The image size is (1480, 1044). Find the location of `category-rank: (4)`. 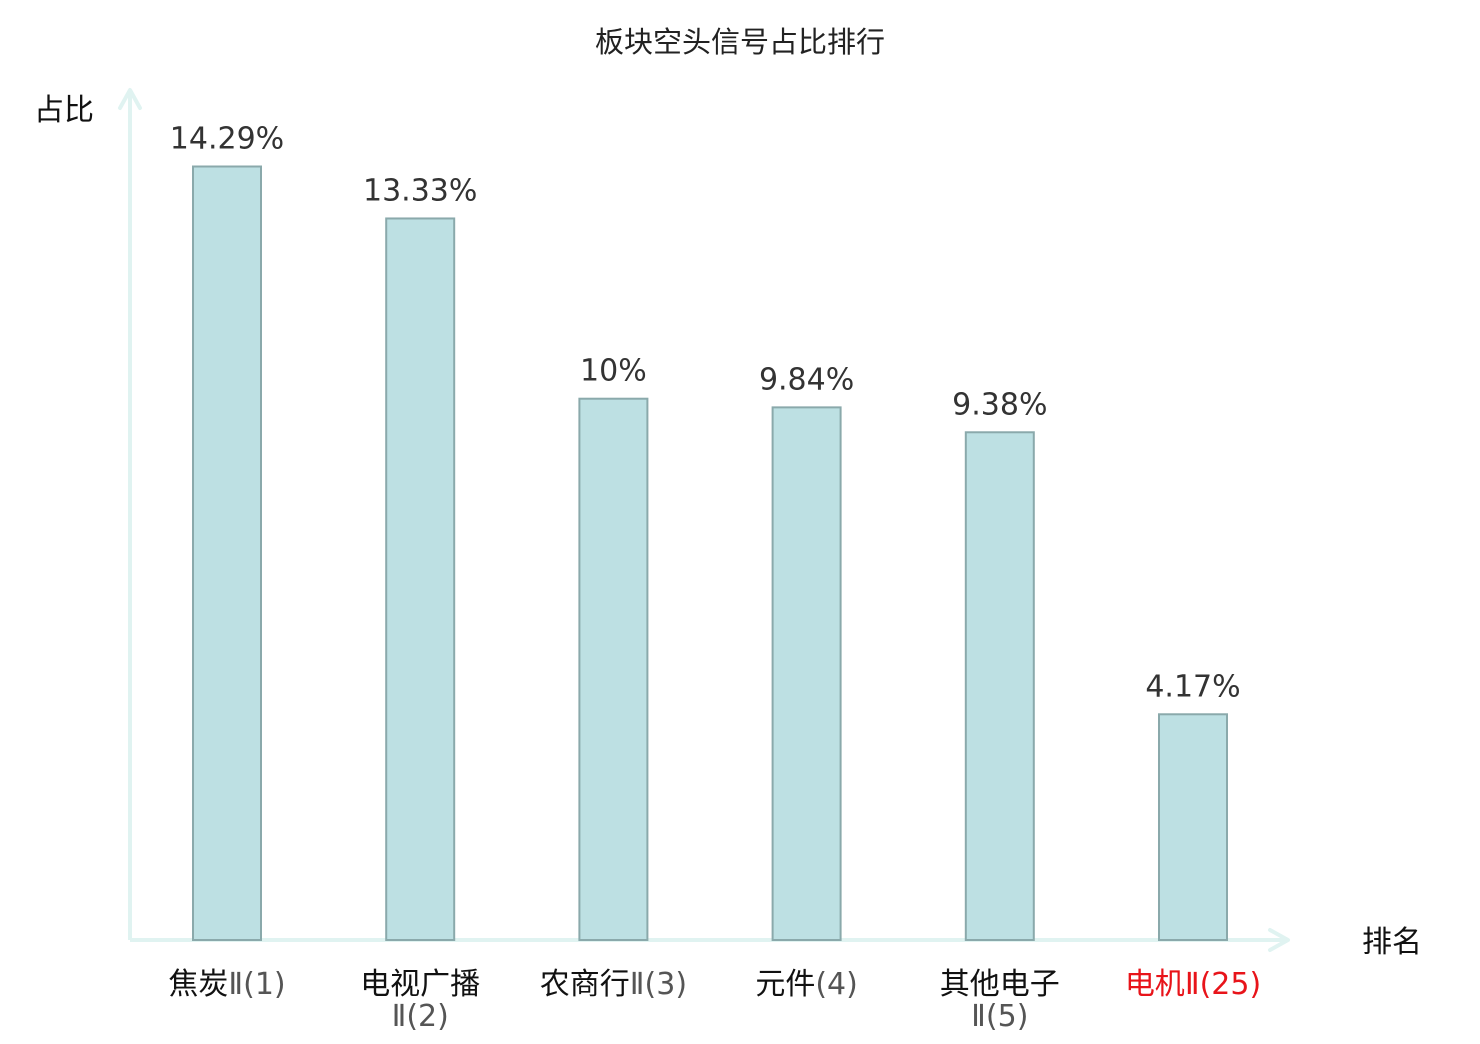

category-rank: (4) is located at coordinates (836, 984).